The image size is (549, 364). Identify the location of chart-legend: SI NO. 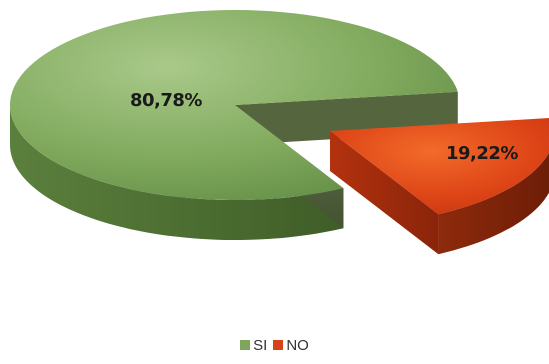
(274, 345).